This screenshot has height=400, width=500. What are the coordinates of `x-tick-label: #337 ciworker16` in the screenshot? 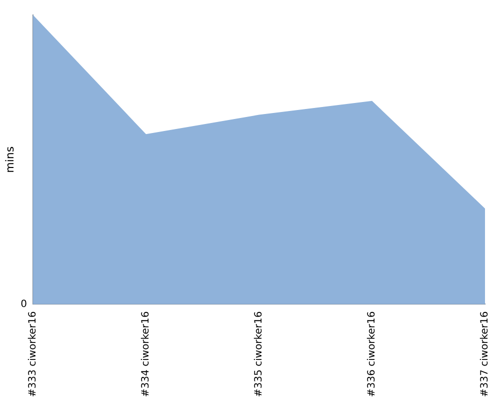 It's located at (485, 354).